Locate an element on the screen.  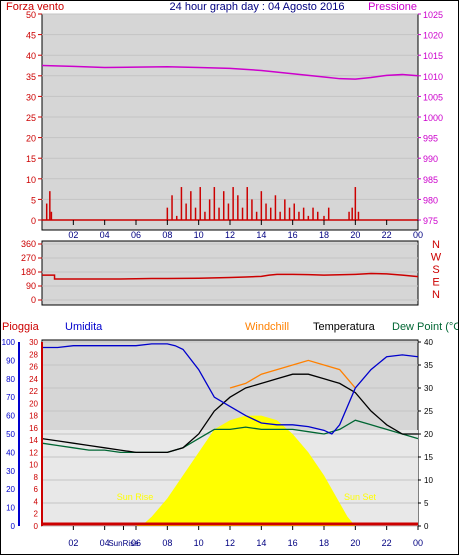
rain-tick-label: 30 is located at coordinates (33, 342).